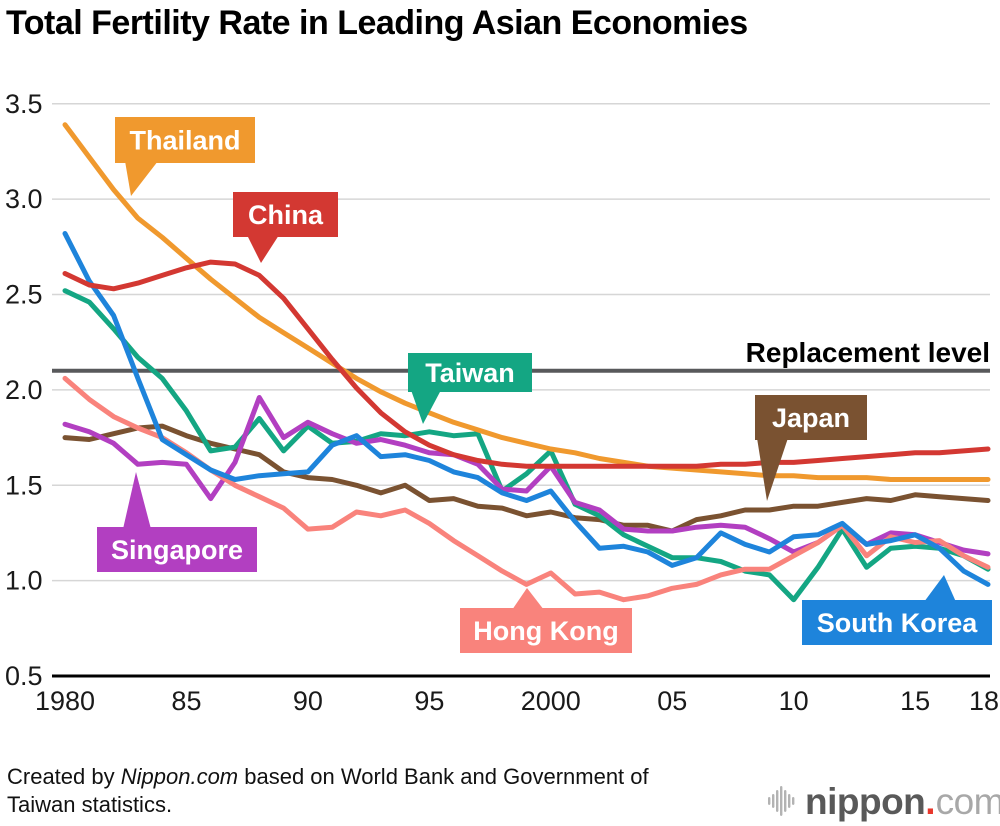  Describe the element at coordinates (915, 701) in the screenshot. I see `x-tick-label-15: 15` at that location.